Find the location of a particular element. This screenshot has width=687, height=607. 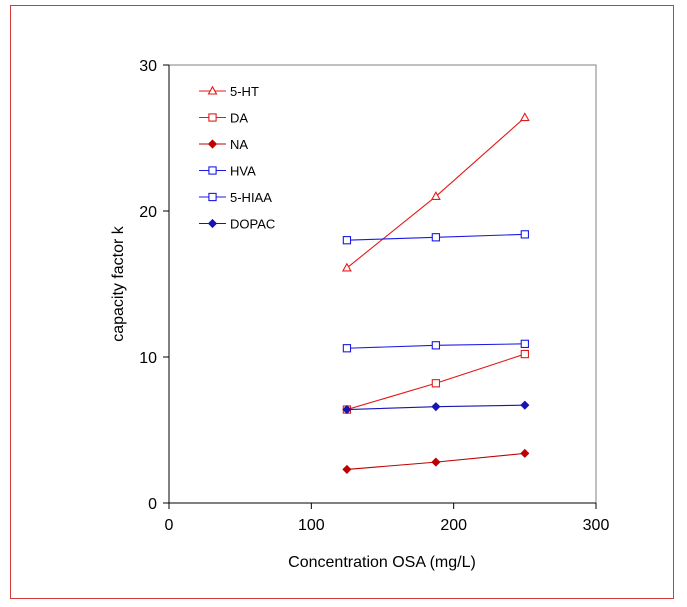

legend-item: DOPAC is located at coordinates (237, 224).